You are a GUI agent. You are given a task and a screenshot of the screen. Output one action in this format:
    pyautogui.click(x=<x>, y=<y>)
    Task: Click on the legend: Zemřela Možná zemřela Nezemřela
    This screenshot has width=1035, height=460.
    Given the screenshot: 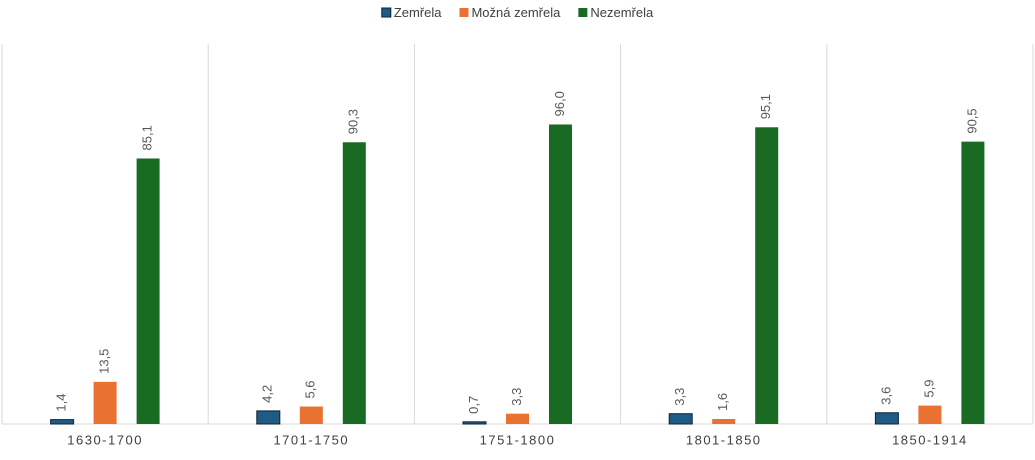 What is the action you would take?
    pyautogui.click(x=517, y=12)
    